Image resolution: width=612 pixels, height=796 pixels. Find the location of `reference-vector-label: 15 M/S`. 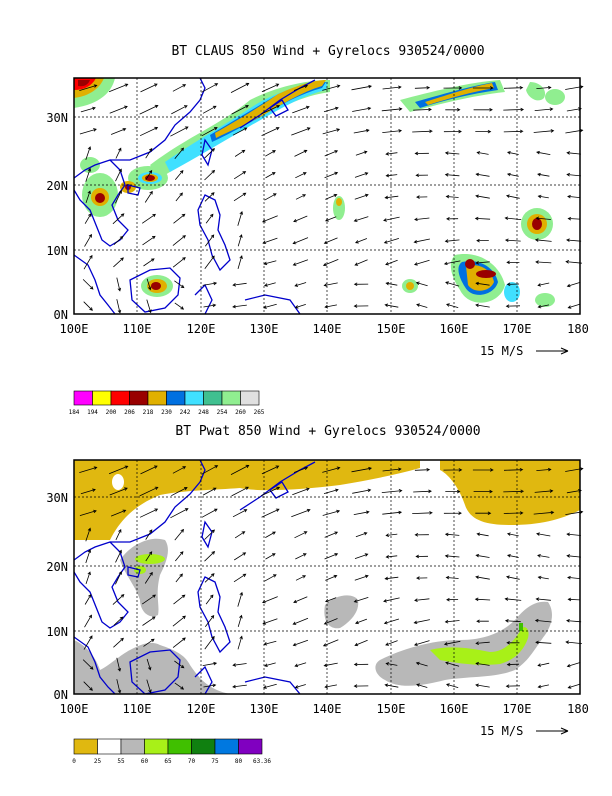

reference-vector-label: 15 M/S is located at coordinates (501, 731).